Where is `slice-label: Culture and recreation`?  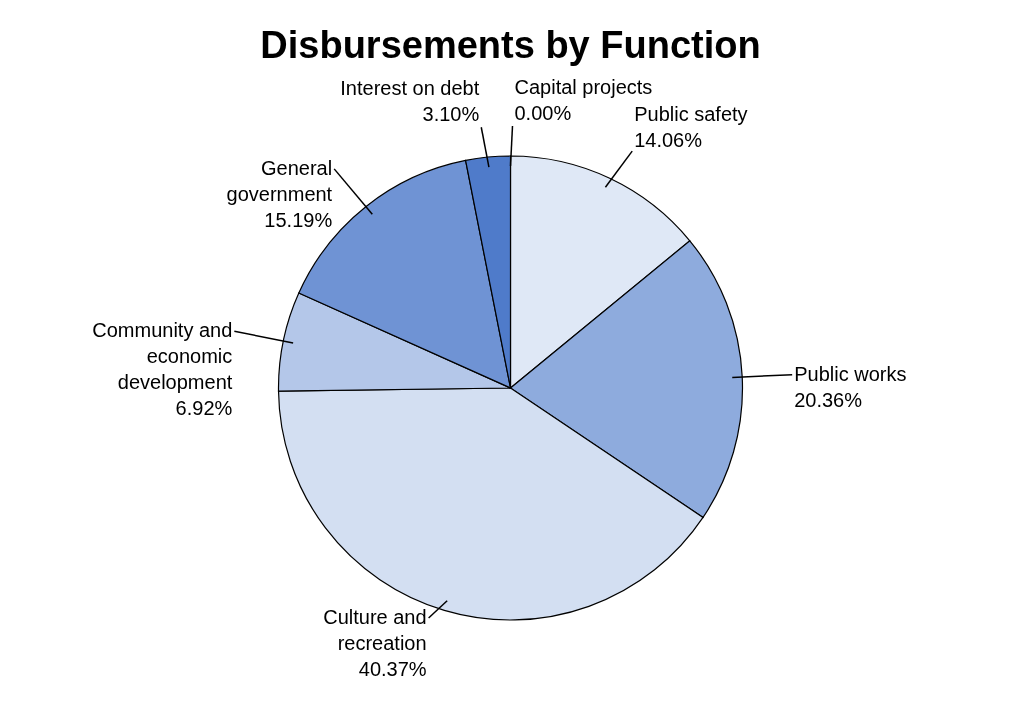 slice-label: Culture and recreation is located at coordinates (375, 630).